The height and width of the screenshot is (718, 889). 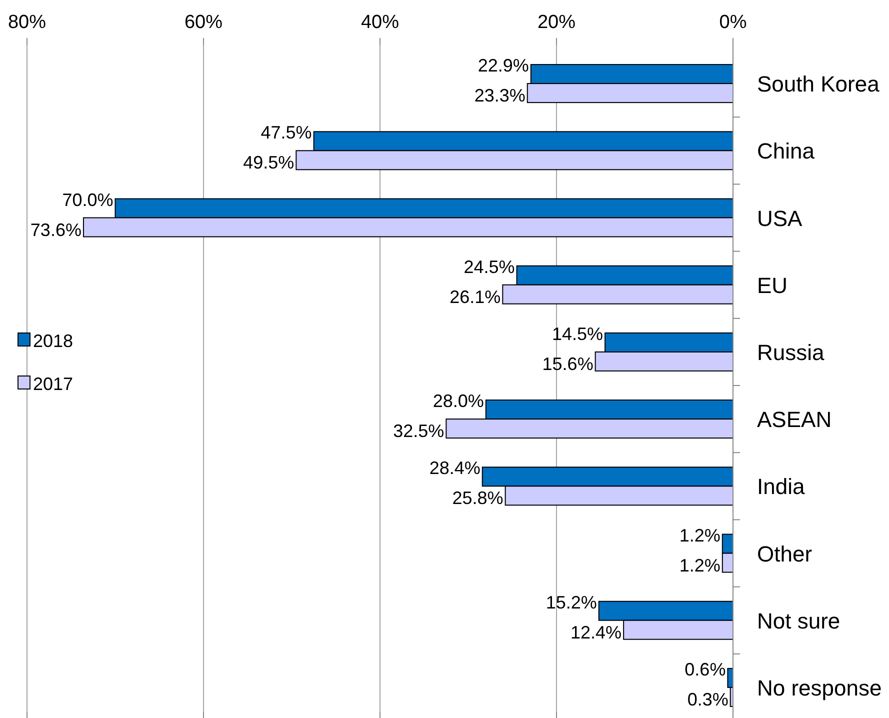 What do you see at coordinates (786, 151) in the screenshot?
I see `y-tick-label: China` at bounding box center [786, 151].